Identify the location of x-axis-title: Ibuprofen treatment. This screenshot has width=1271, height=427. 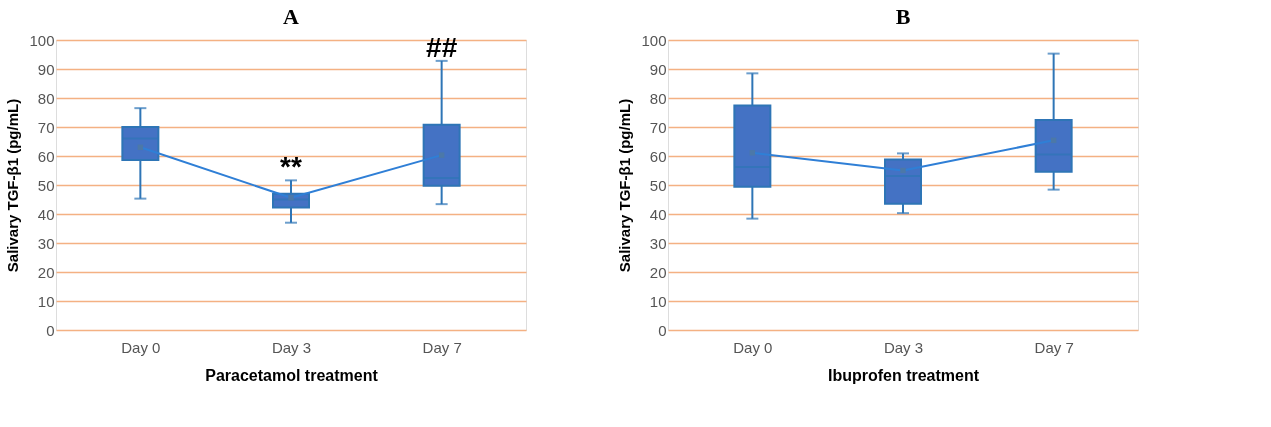
(903, 375).